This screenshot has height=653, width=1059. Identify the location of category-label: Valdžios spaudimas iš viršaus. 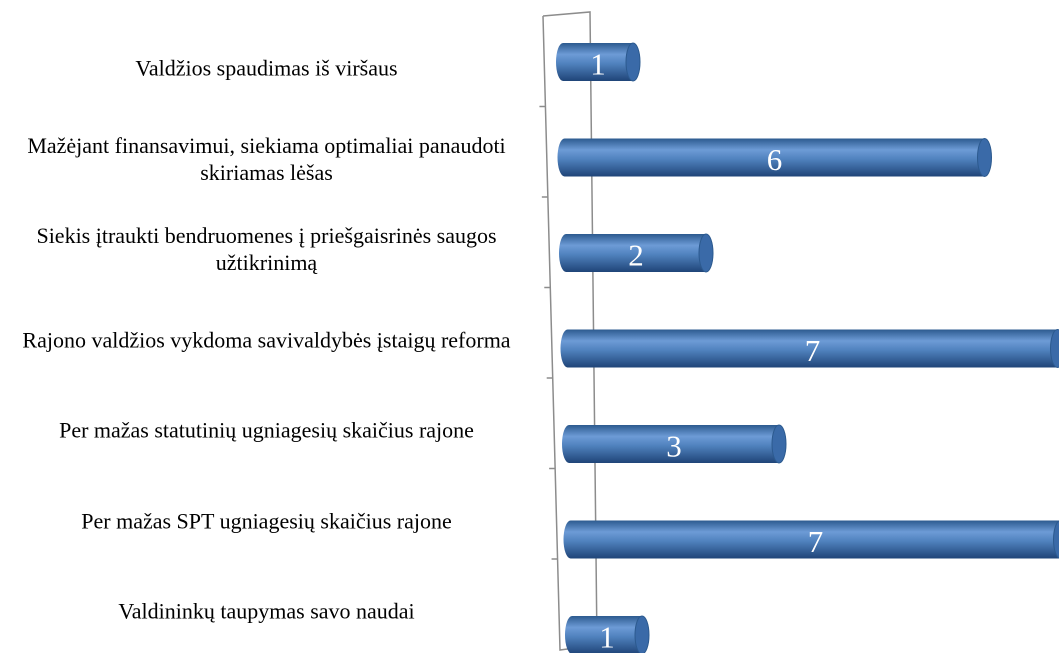
(266, 68).